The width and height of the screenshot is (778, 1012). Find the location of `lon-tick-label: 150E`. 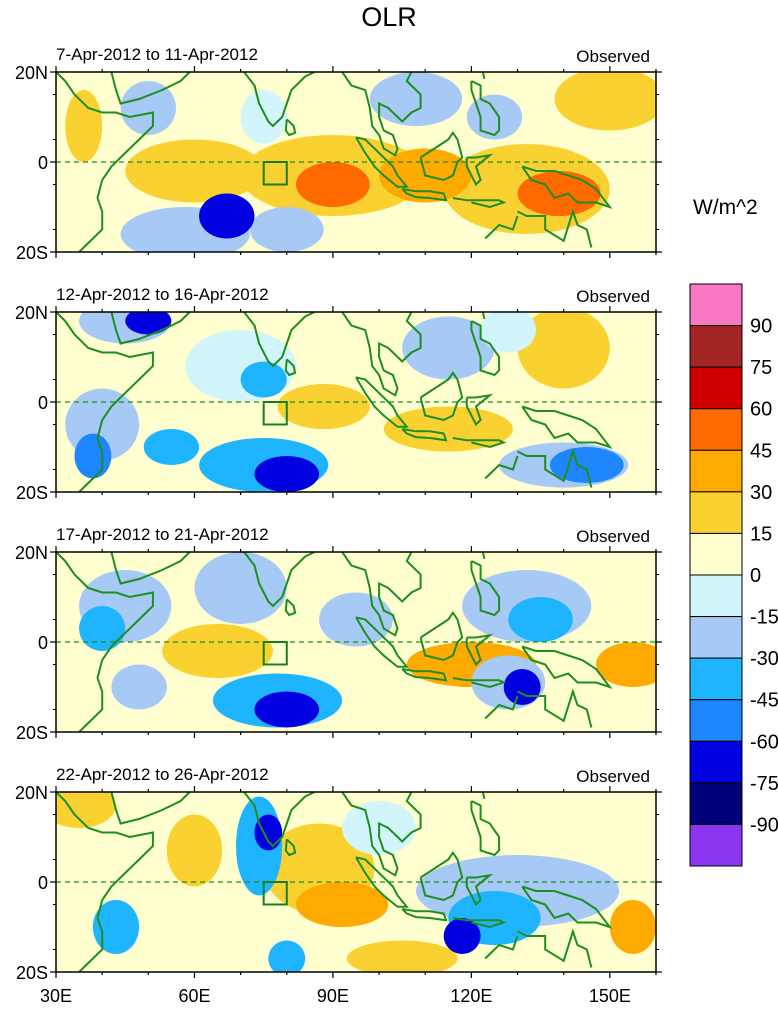

lon-tick-label: 150E is located at coordinates (610, 996).